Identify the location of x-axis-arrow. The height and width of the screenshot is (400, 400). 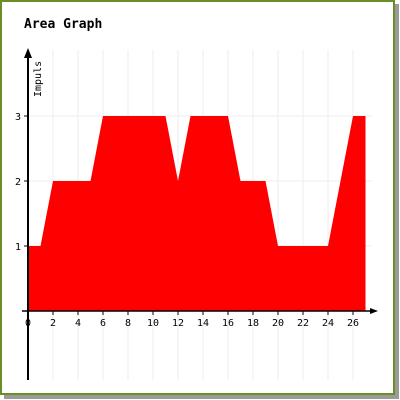
(374, 311).